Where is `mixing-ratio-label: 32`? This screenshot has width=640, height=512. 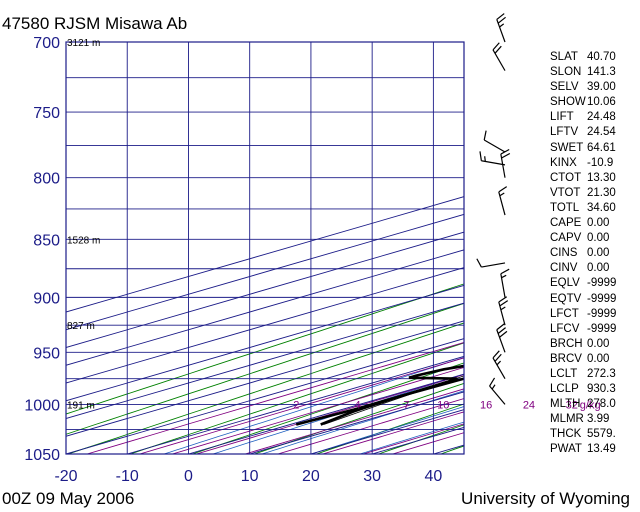
mixing-ratio-label: 32 is located at coordinates (572, 405).